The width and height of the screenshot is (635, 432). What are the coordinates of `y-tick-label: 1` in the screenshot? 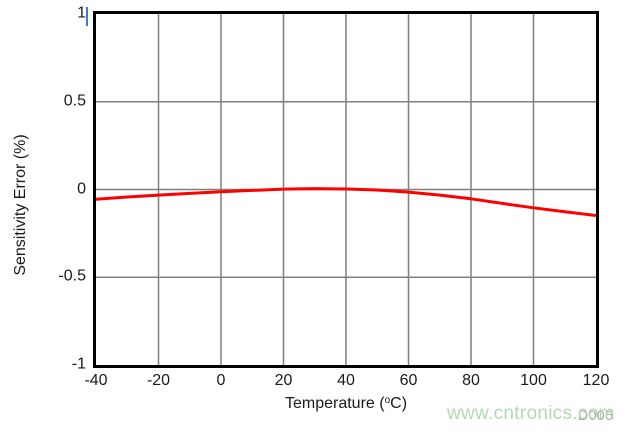 It's located at (81, 13).